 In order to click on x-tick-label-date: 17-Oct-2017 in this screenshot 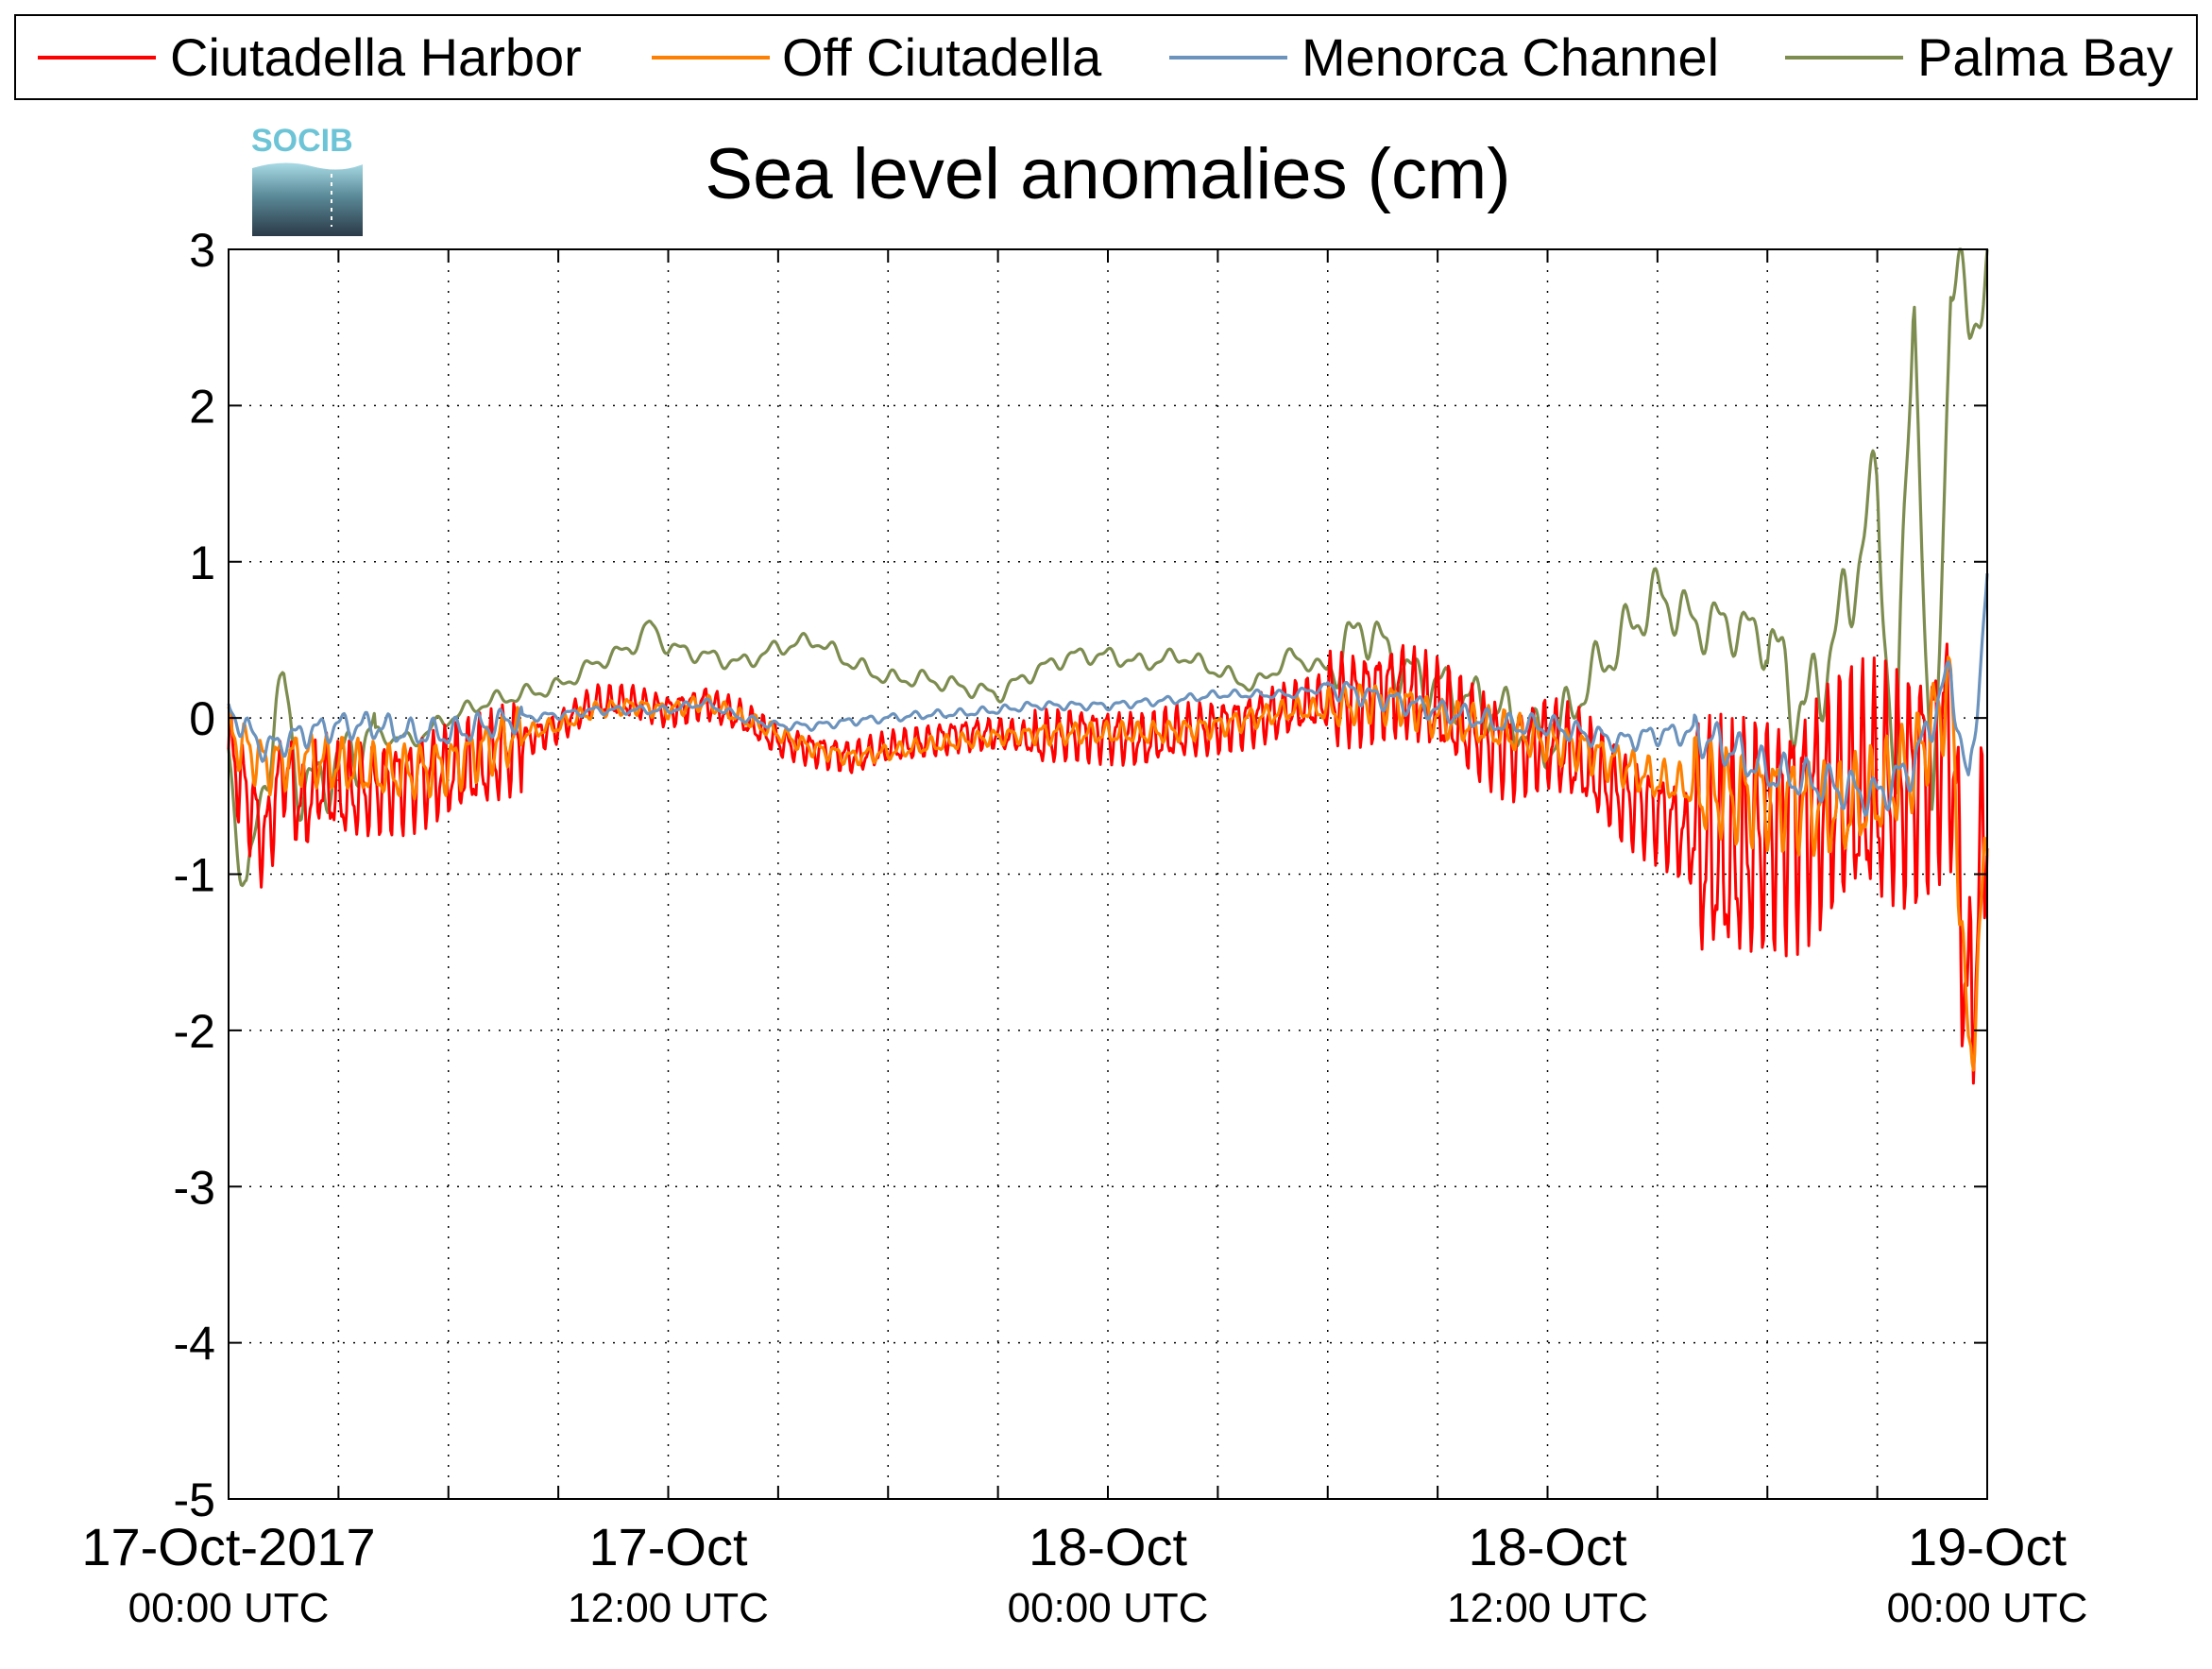, I will do `click(228, 1547)`.